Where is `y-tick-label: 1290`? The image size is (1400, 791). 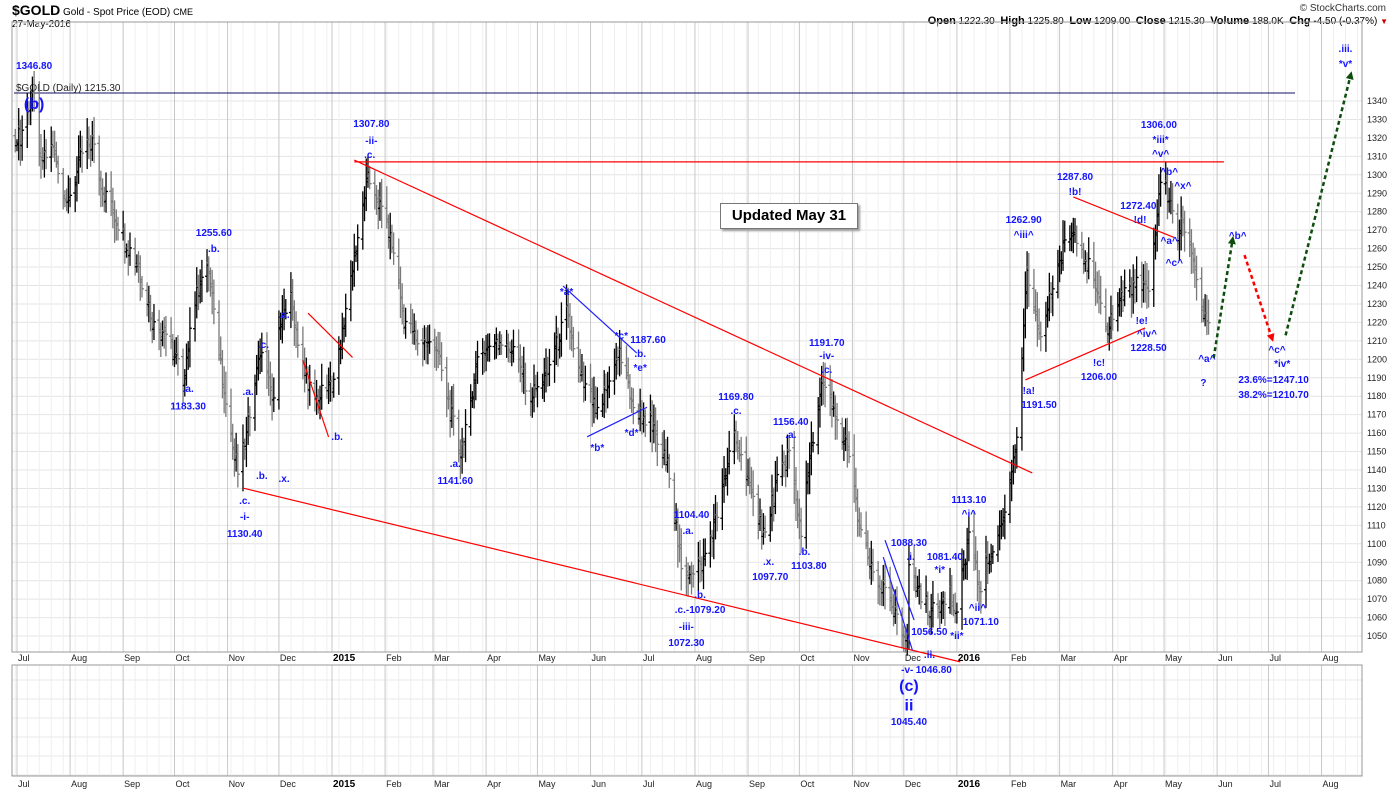 y-tick-label: 1290 is located at coordinates (1377, 193).